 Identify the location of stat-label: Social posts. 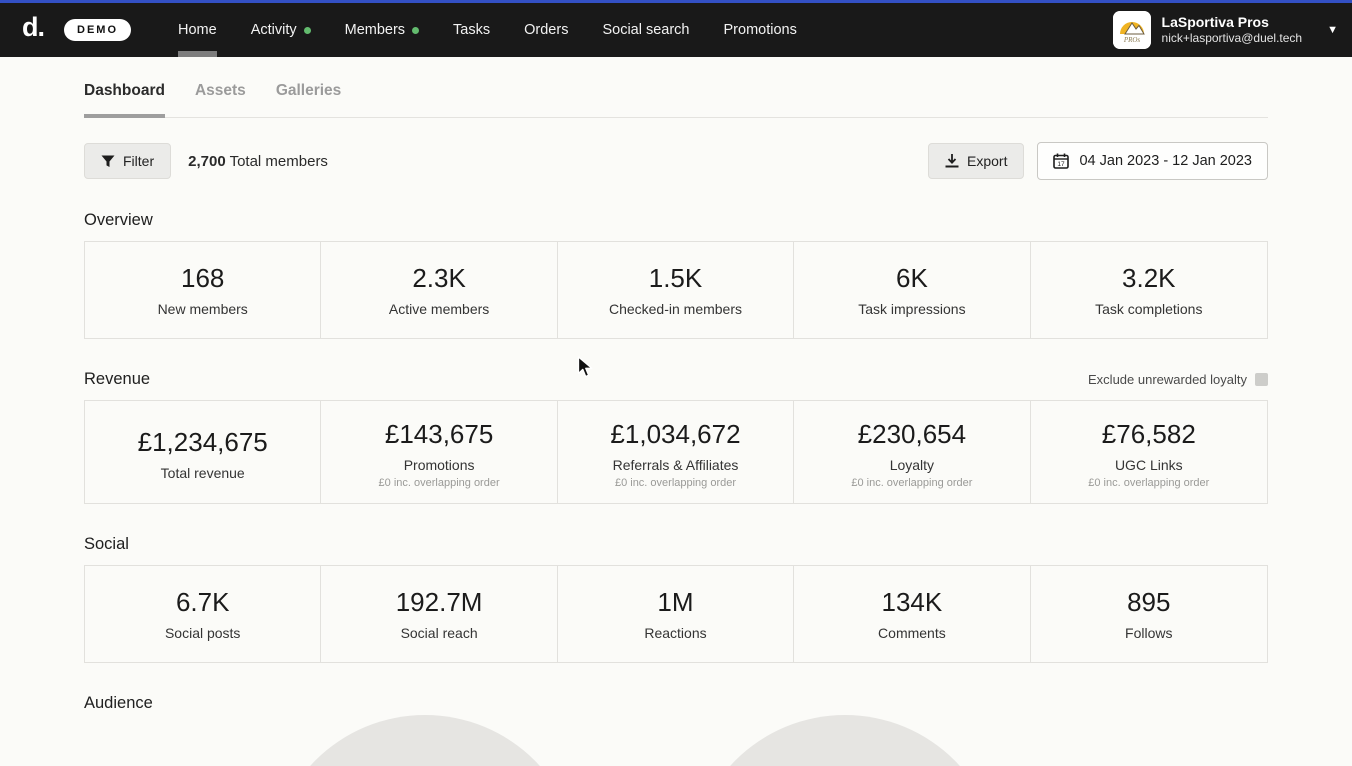
(202, 633).